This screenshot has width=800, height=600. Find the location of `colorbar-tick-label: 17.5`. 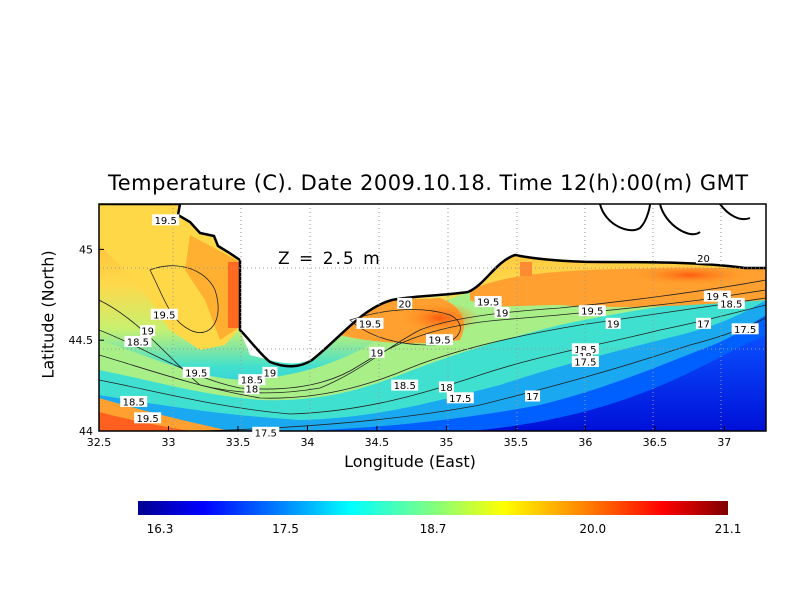

colorbar-tick-label: 17.5 is located at coordinates (285, 529).